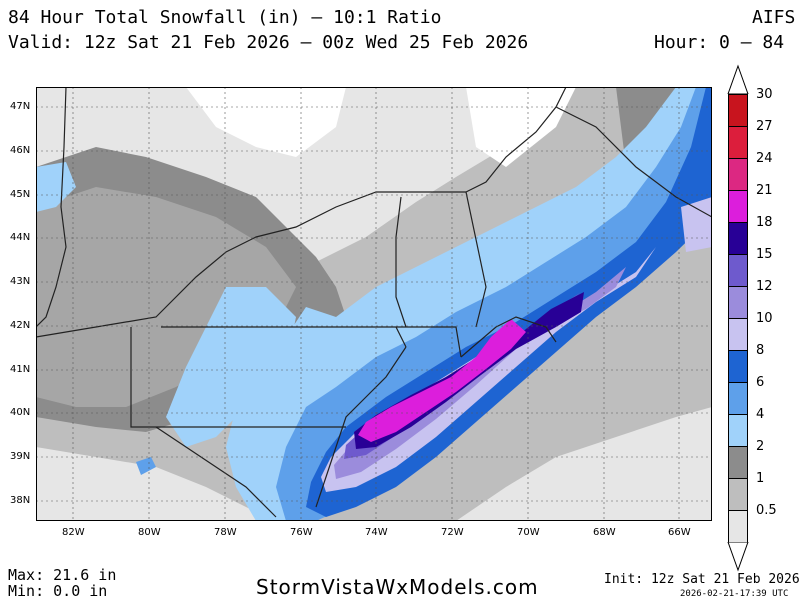 The image size is (800, 600). I want to click on scale-label: 4, so click(760, 414).